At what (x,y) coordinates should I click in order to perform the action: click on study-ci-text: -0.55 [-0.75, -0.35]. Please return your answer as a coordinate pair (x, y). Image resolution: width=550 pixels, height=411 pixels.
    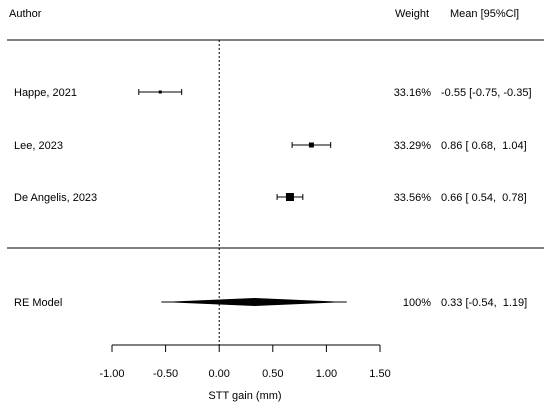
    Looking at the image, I should click on (486, 93).